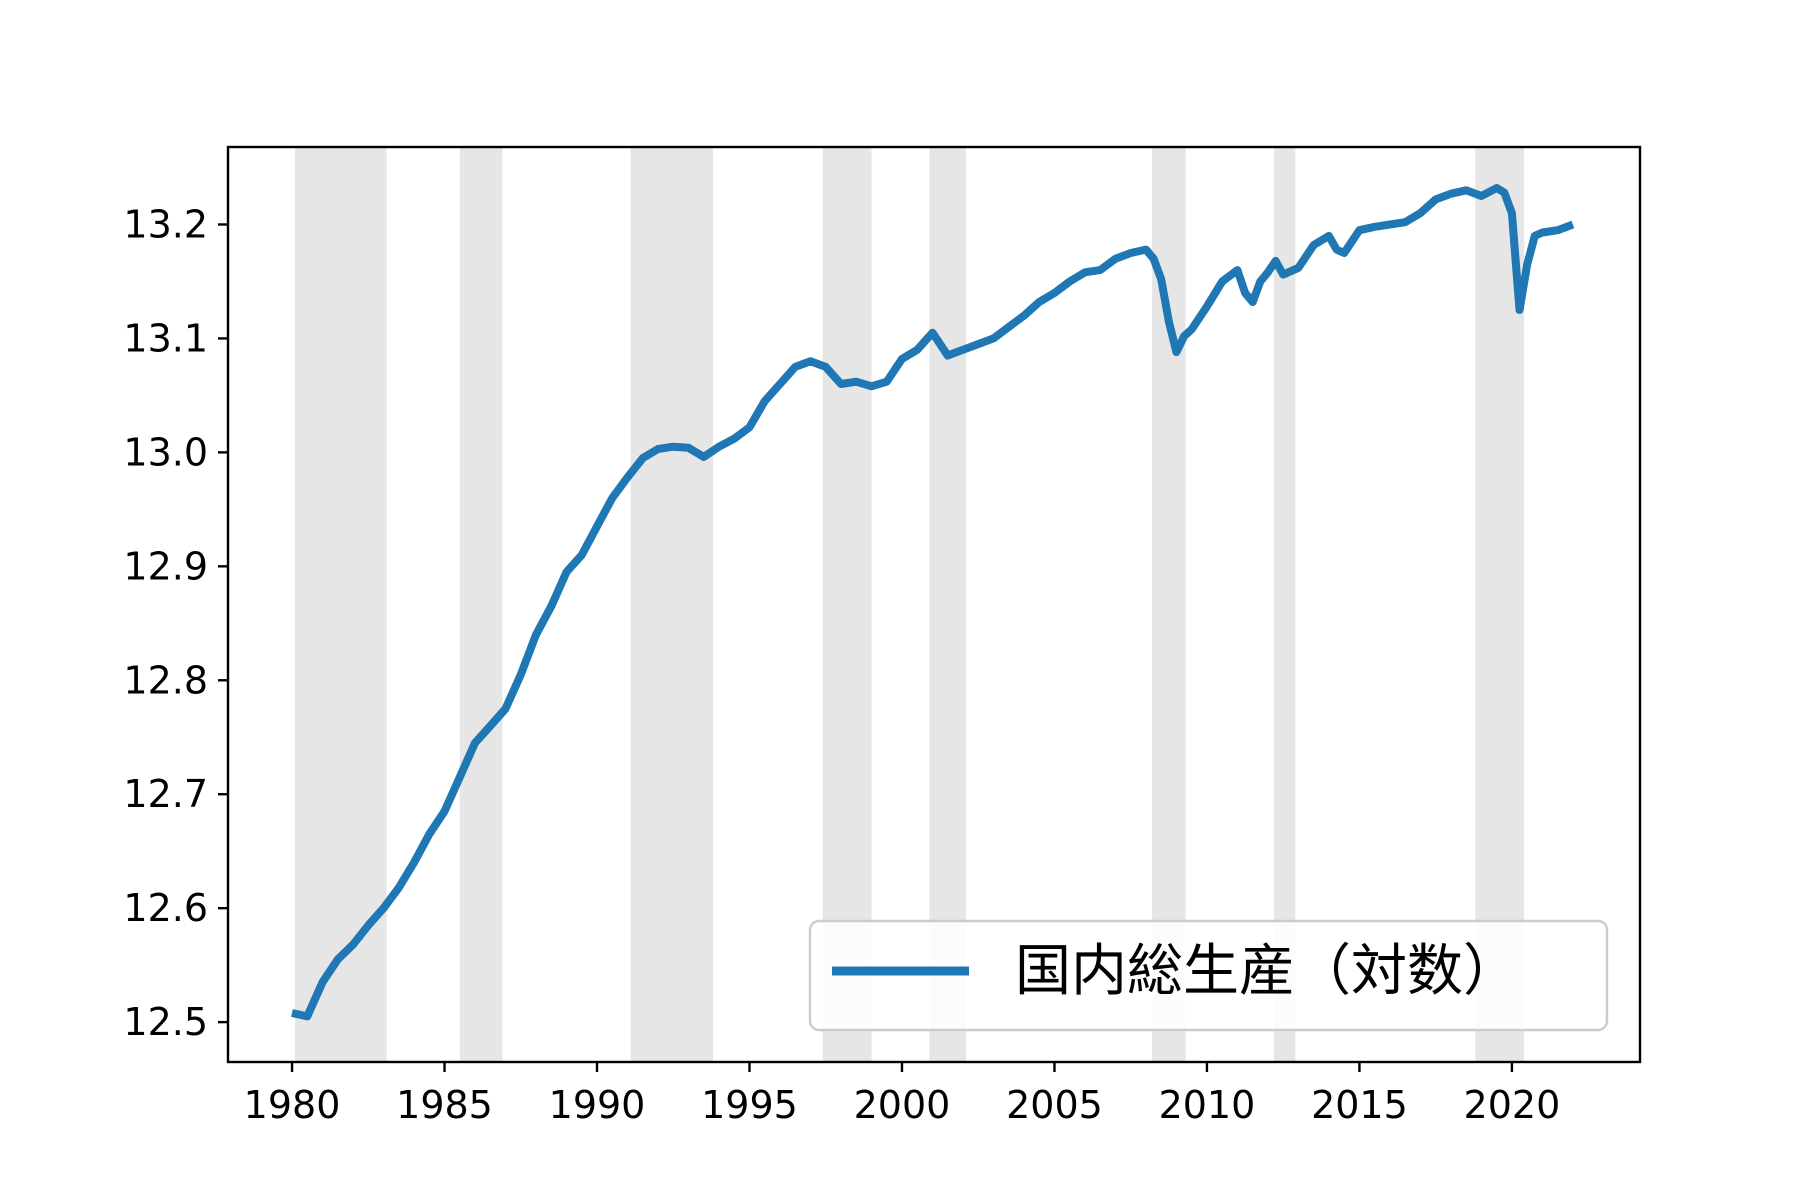 This screenshot has width=1800, height=1200. I want to click on x-tick-label-1985: 1985, so click(444, 1105).